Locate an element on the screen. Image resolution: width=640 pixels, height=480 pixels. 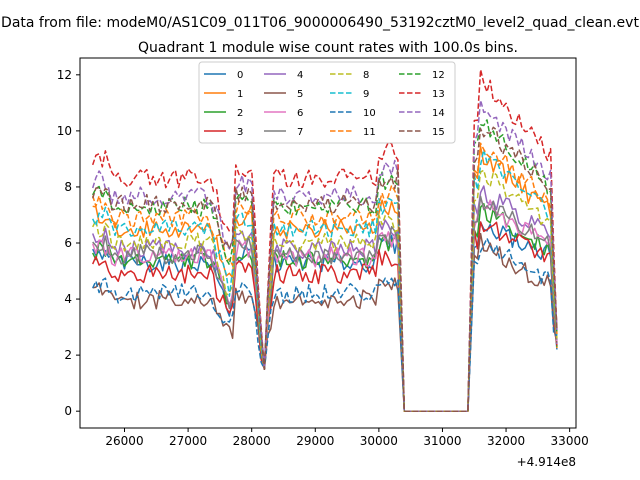
y-tick-label: 10 is located at coordinates (64, 131).